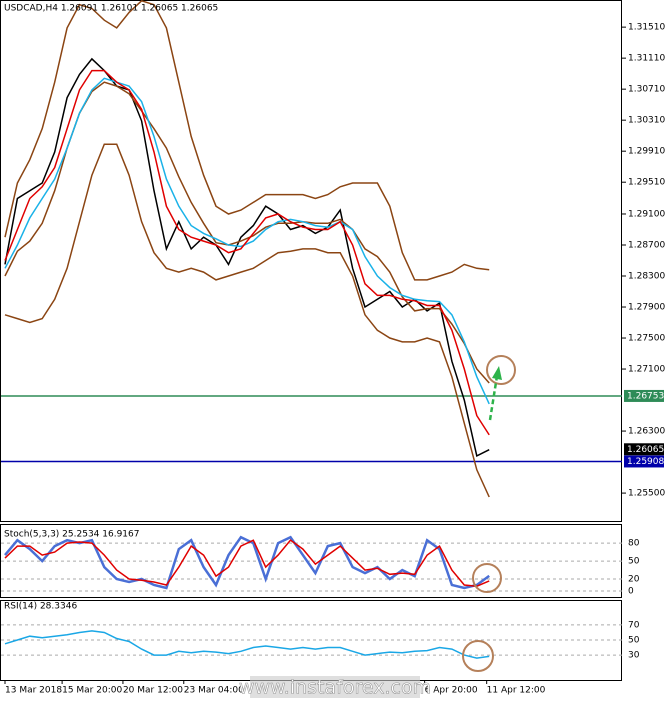  Describe the element at coordinates (646, 90) in the screenshot. I see `y-tick-label: 1.30710` at that location.